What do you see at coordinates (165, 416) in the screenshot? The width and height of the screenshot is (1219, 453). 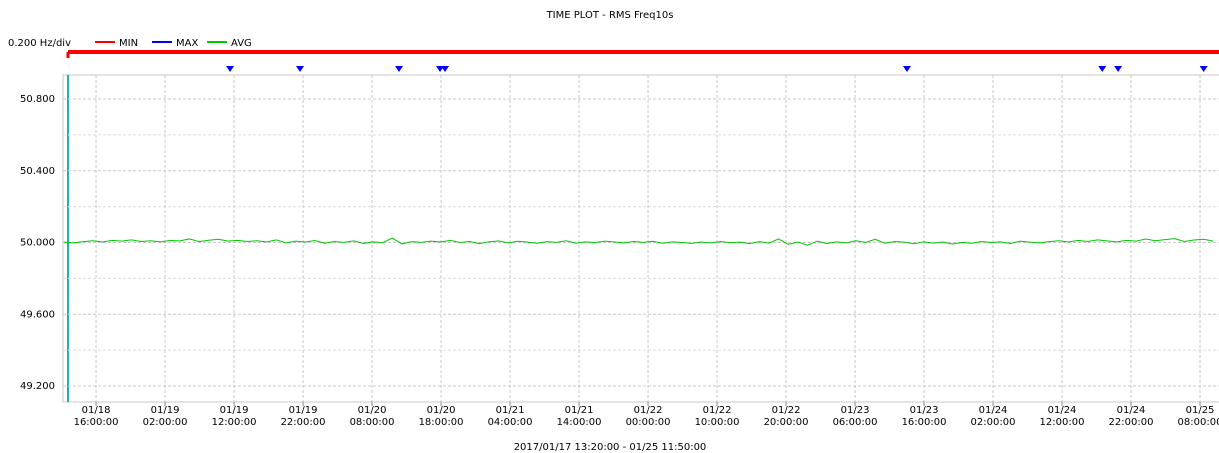 I see `x-tick-label: 01/19 02:00:00` at bounding box center [165, 416].